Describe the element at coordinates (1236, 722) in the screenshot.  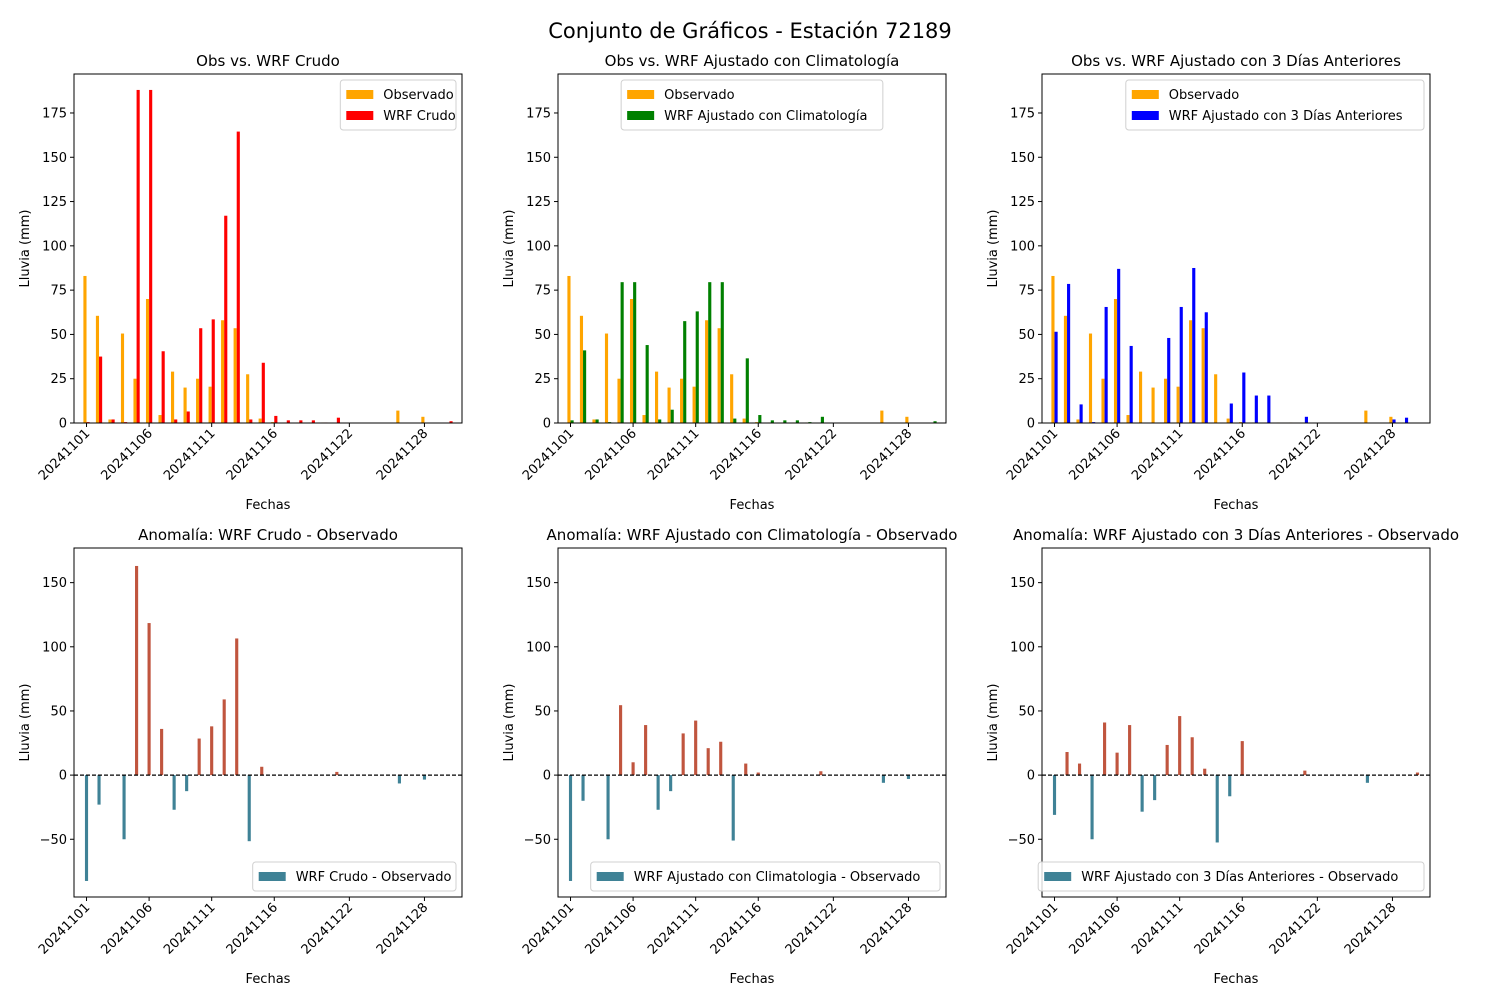
I see `axes-frame` at that location.